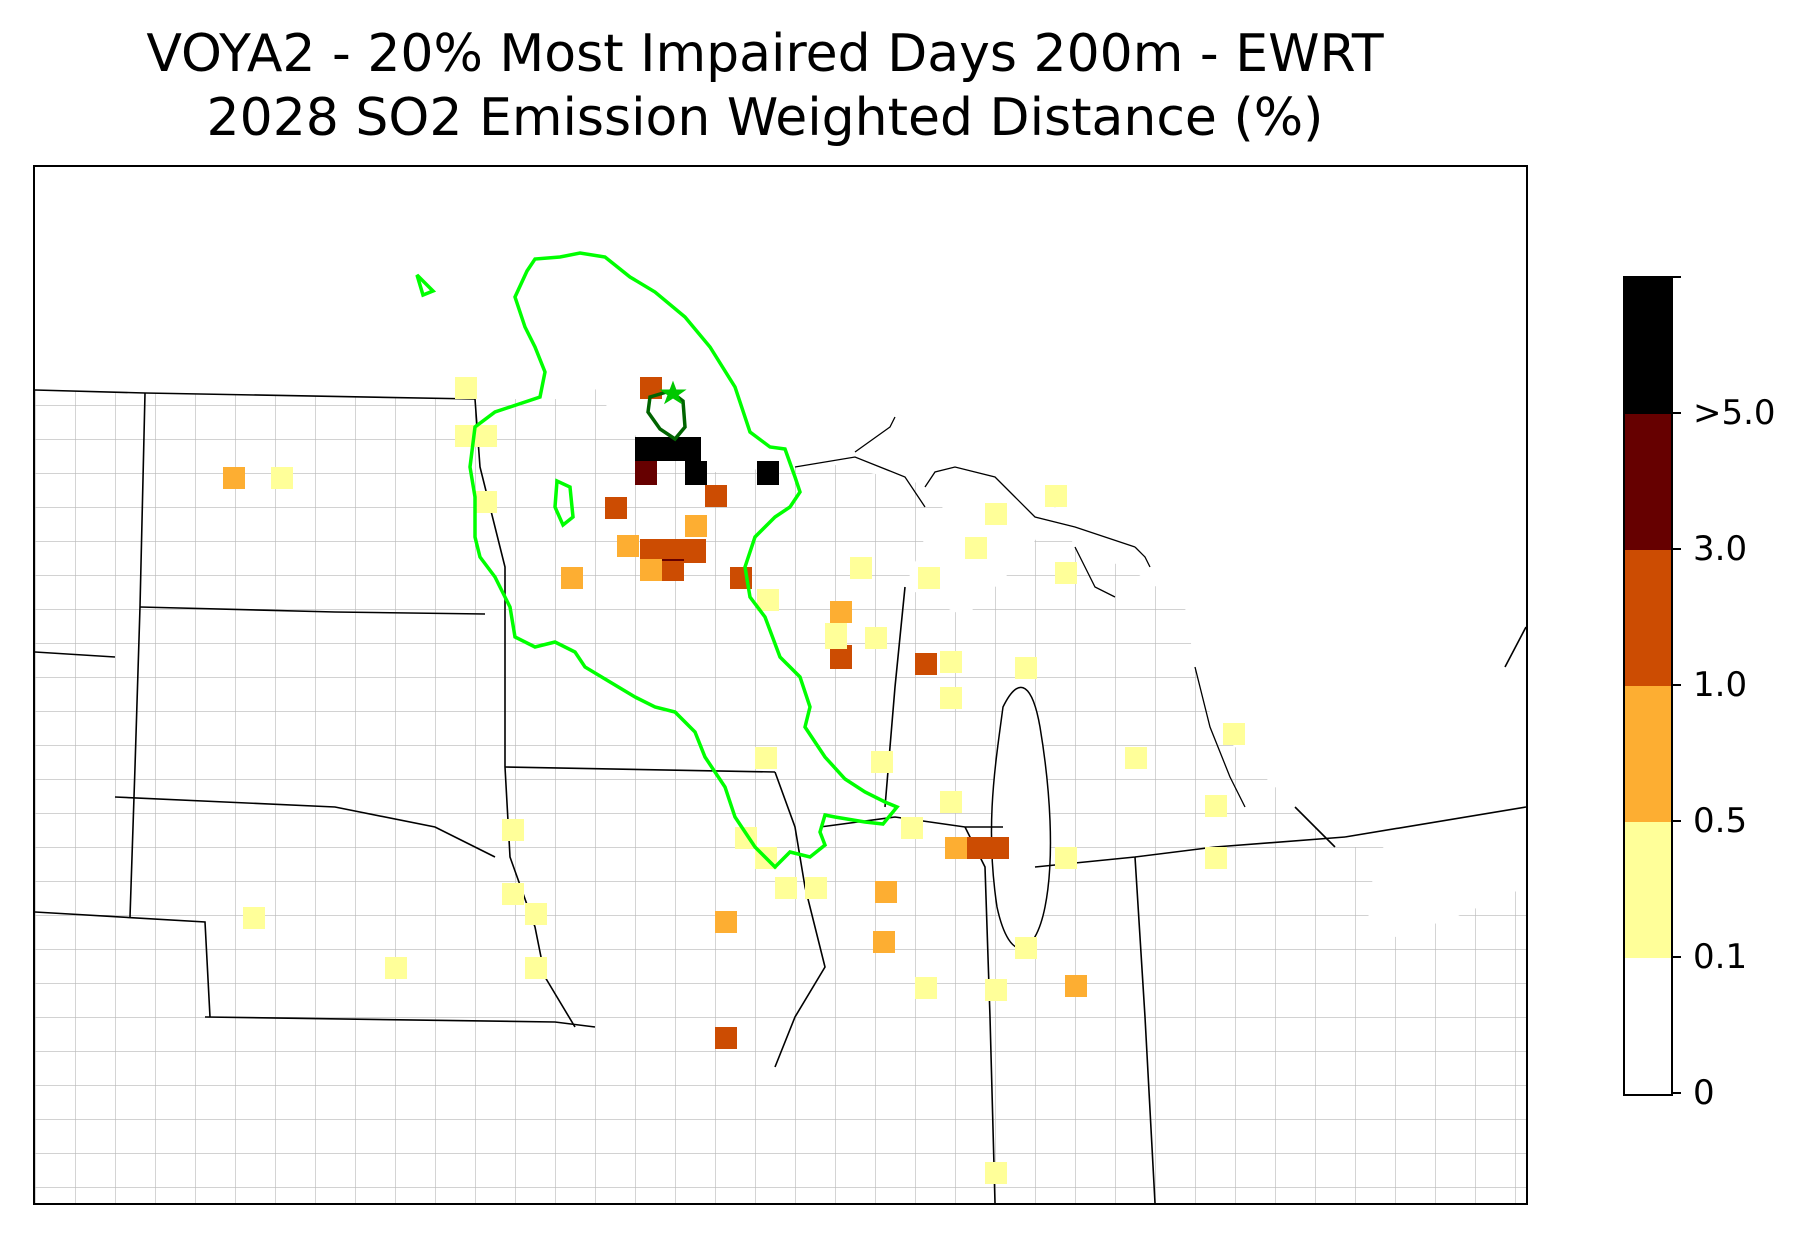 Image resolution: width=1815 pixels, height=1233 pixels. Describe the element at coordinates (1648, 346) in the screenshot. I see `colorbar-bin-black` at that location.